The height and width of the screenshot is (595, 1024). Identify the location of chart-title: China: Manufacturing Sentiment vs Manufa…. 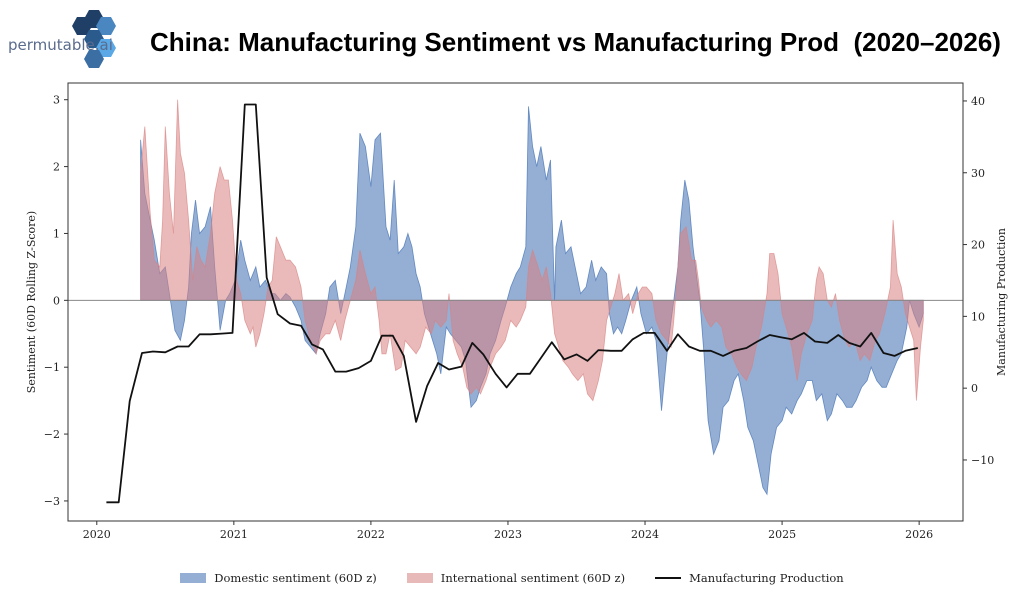
(575, 42).